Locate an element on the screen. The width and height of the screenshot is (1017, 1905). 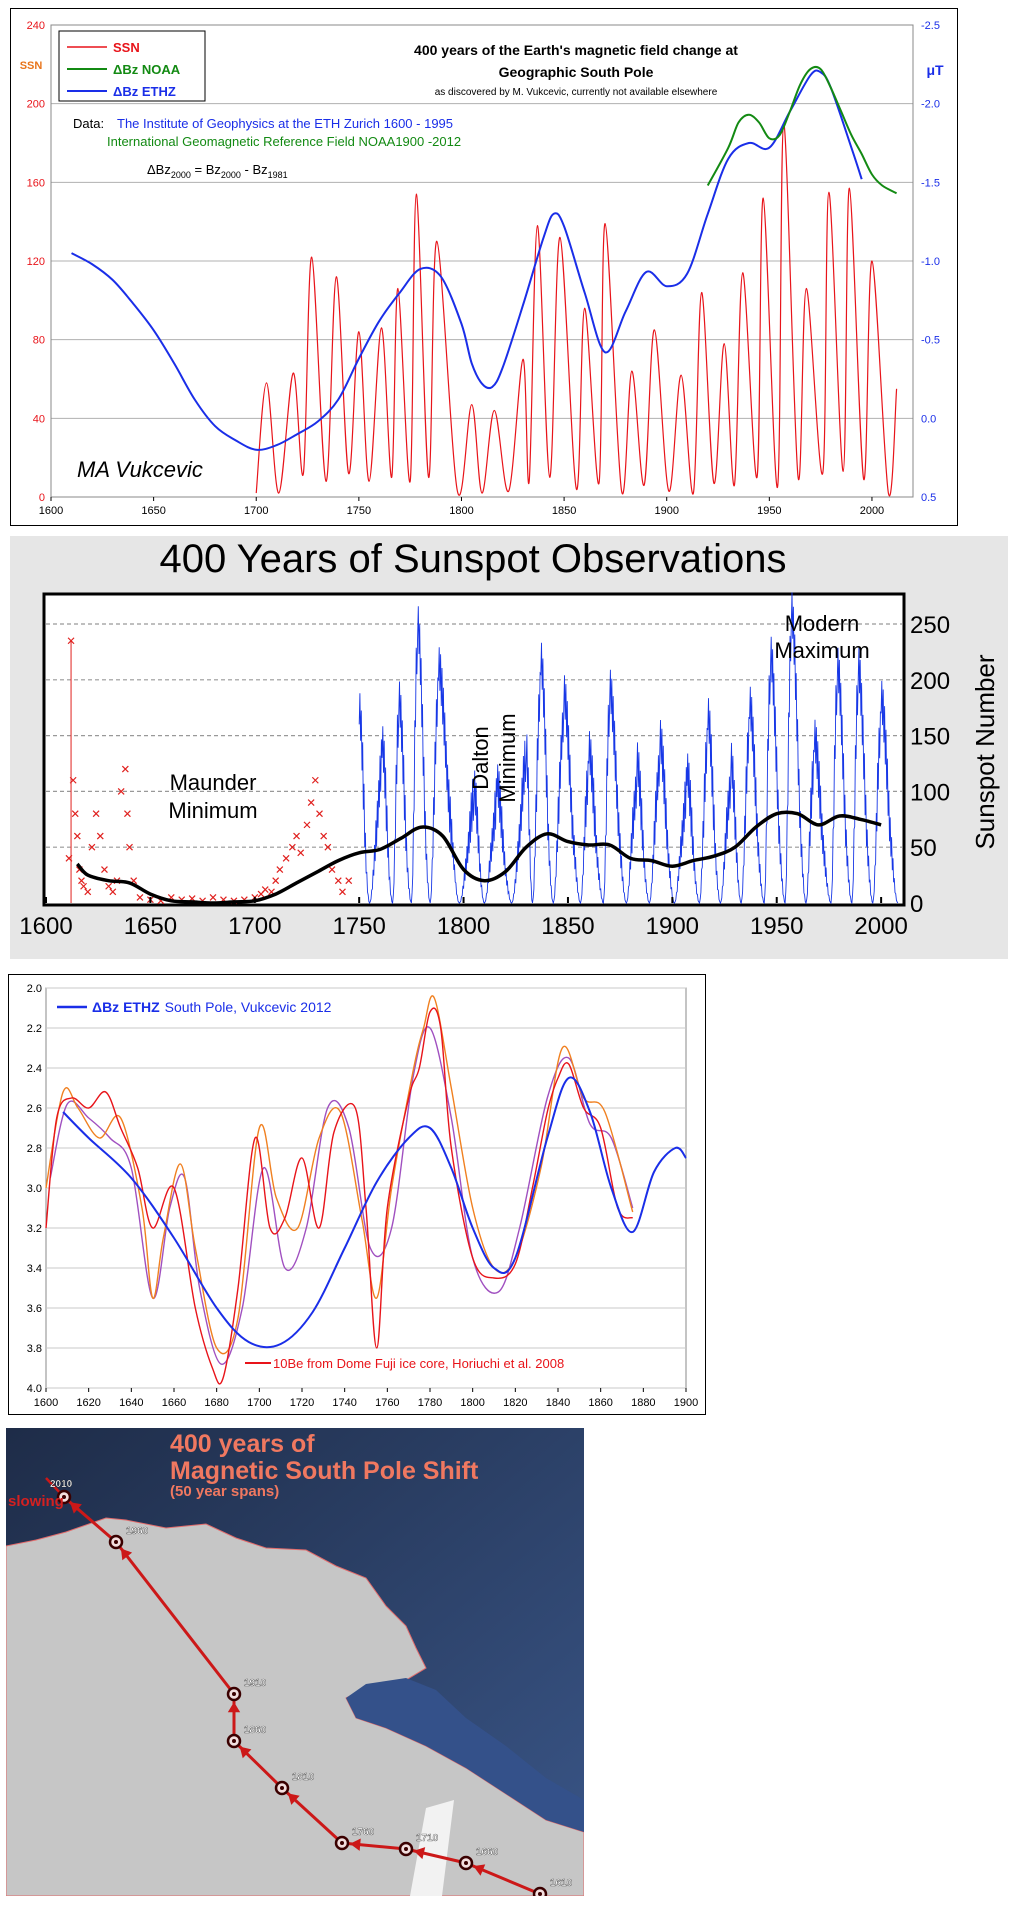
maunder-label-2: Minimum is located at coordinates (212, 810).